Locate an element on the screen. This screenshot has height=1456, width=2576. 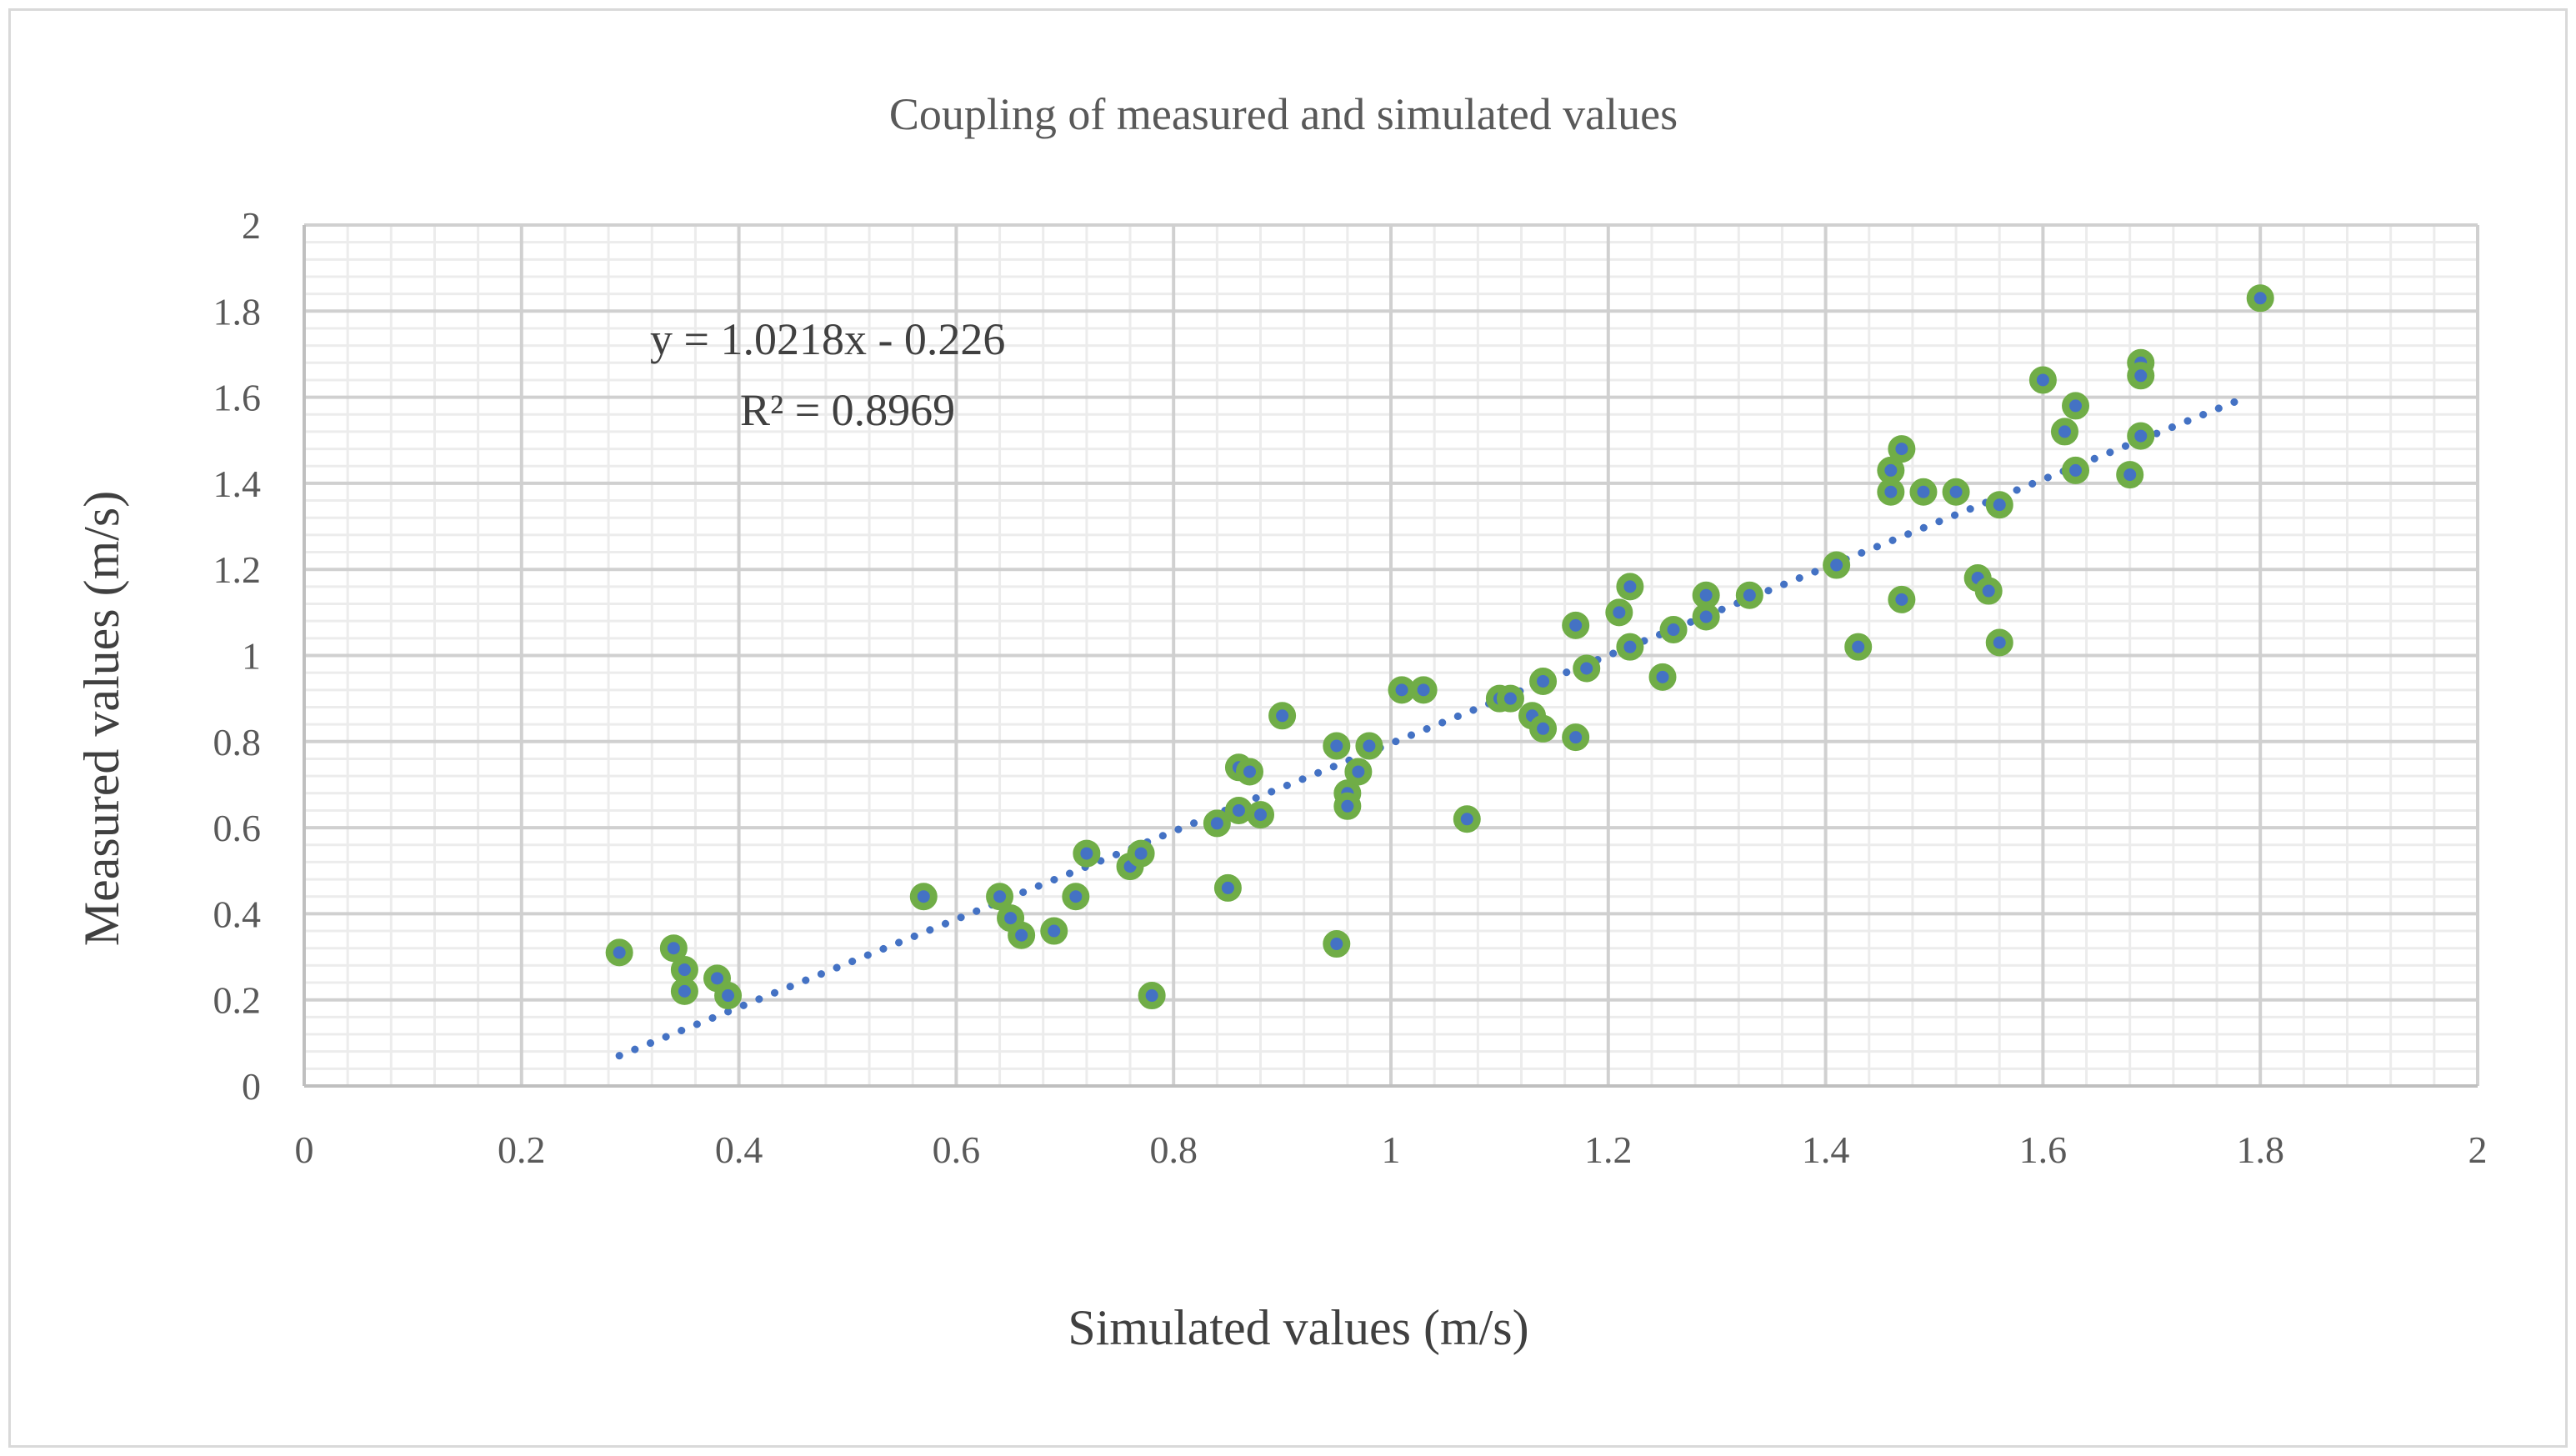
y-tick-label: 1 is located at coordinates (252, 656).